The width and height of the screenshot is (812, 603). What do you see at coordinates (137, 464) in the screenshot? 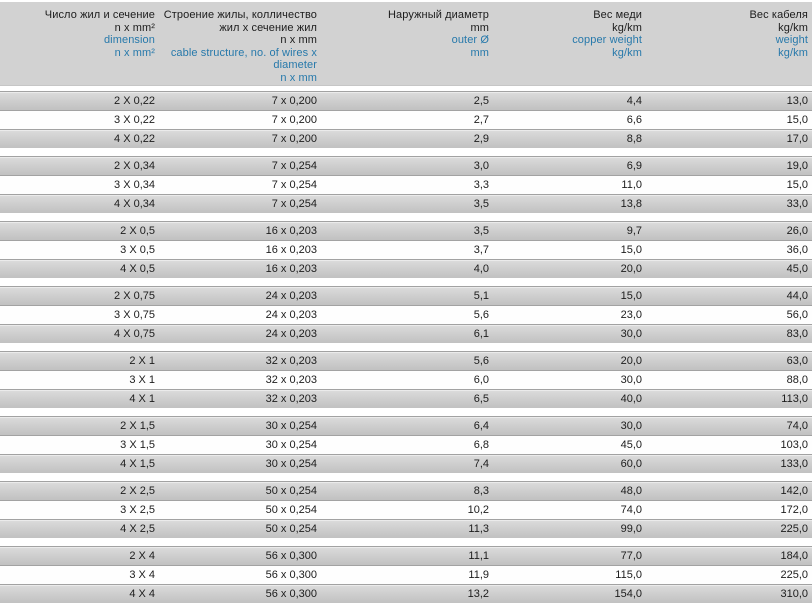
I see `table-cell-dimension: 4 X 1,5` at bounding box center [137, 464].